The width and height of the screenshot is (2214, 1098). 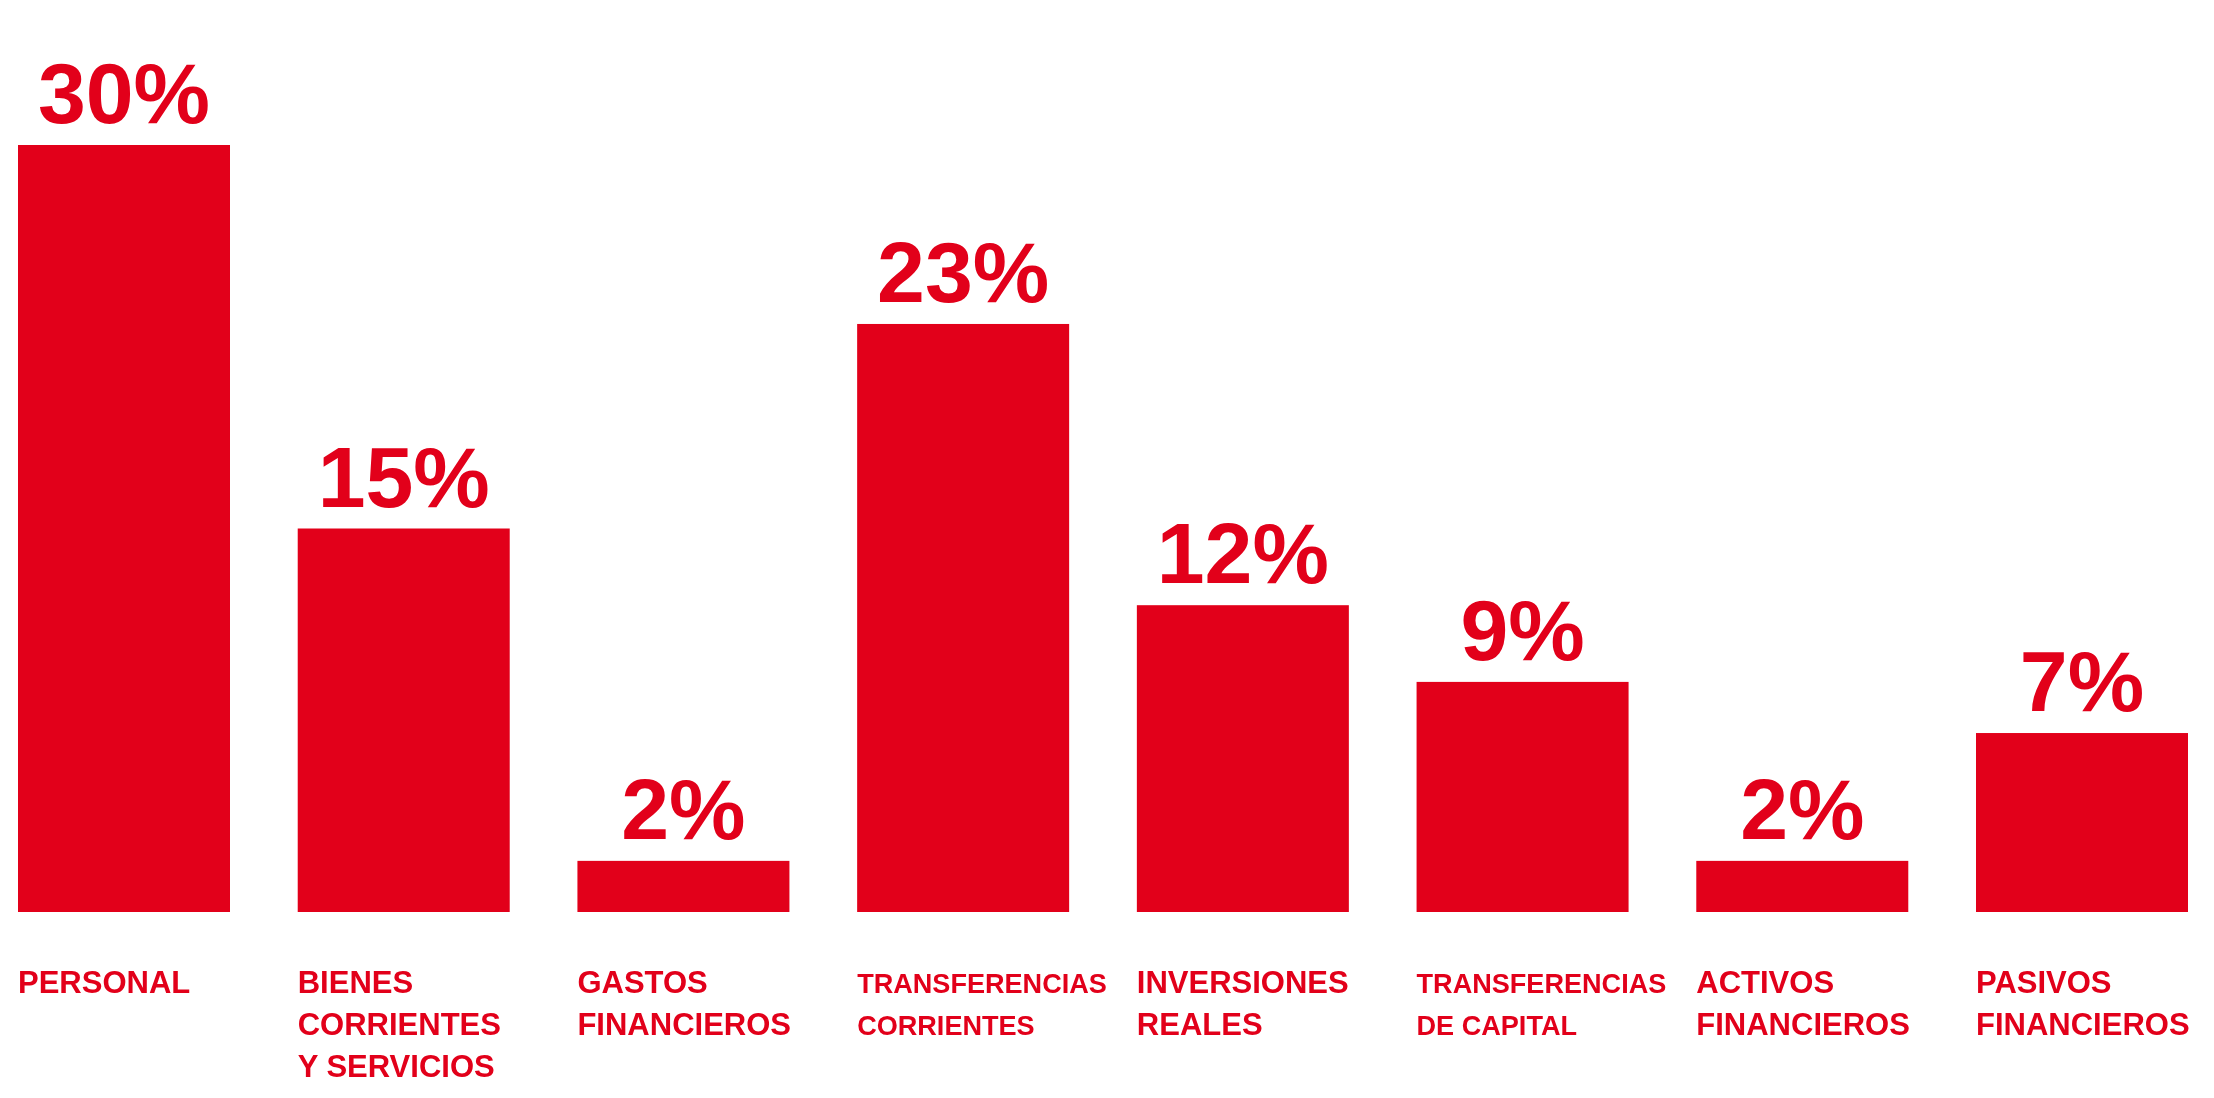 What do you see at coordinates (1803, 1003) in the screenshot?
I see `x-tick-label: ACTIVOS FINANCIEROS` at bounding box center [1803, 1003].